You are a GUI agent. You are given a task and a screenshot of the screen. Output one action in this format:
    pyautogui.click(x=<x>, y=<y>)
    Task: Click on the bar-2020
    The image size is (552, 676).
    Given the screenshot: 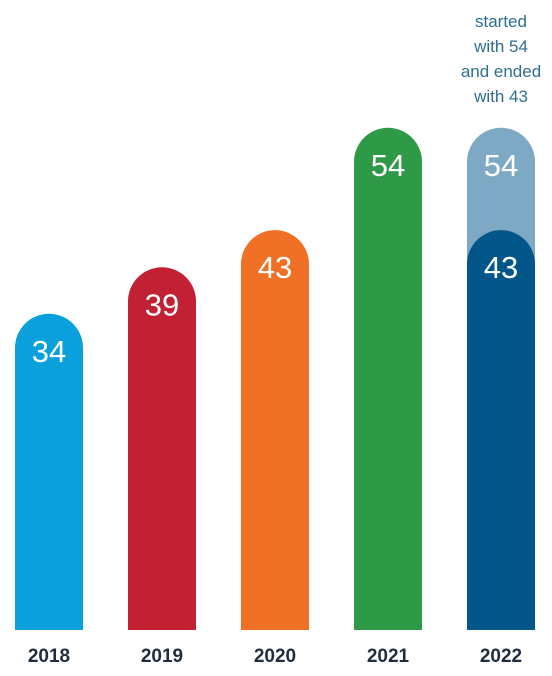 What is the action you would take?
    pyautogui.click(x=275, y=430)
    